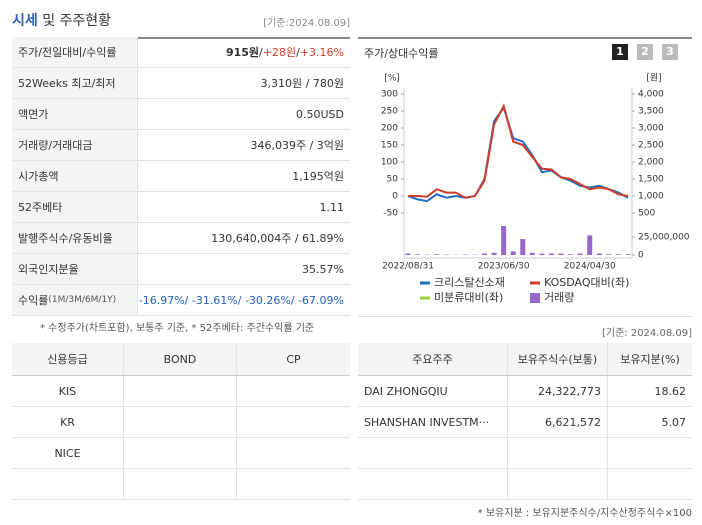 This screenshot has width=702, height=525. Describe the element at coordinates (433, 391) in the screenshot. I see `table-cell: DAI ZHONGQIU` at that location.